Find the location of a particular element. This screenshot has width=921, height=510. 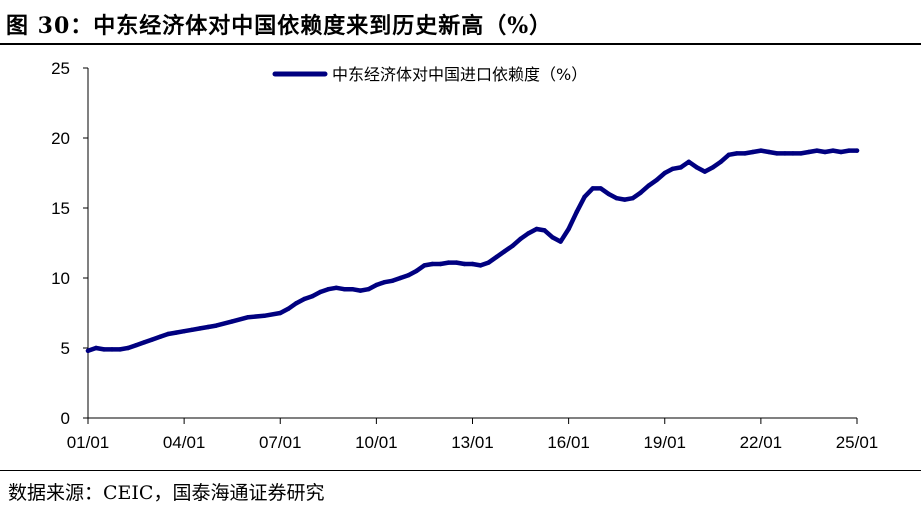

x-tick-label: 13/01 is located at coordinates (472, 442).